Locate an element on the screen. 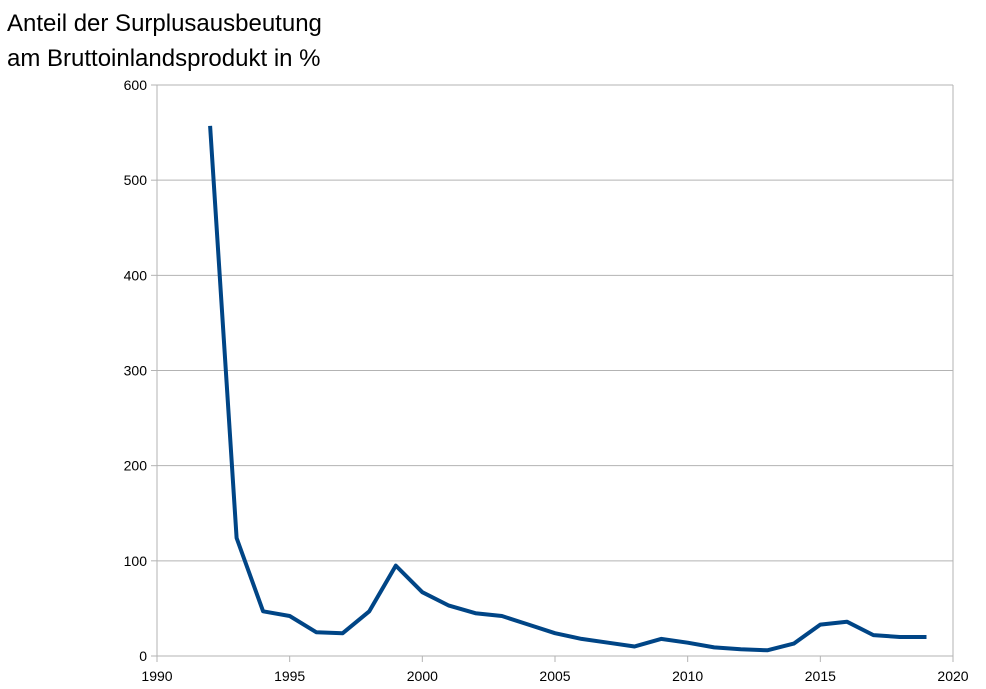  y-tick-label-500: 500 is located at coordinates (136, 180).